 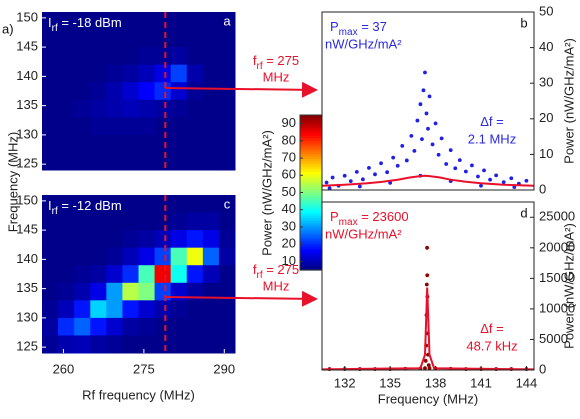 I want to click on y-tick-label: 140, so click(x=27, y=75).